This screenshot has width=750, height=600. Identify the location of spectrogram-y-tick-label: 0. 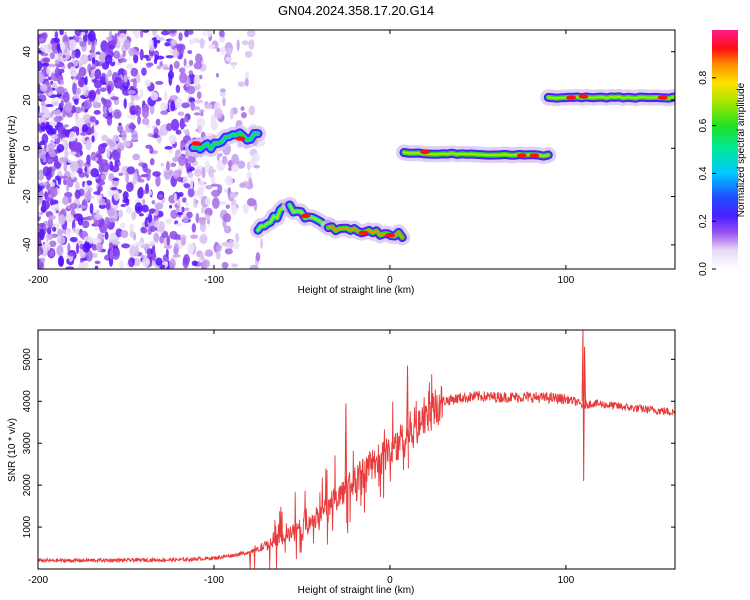
(27, 148).